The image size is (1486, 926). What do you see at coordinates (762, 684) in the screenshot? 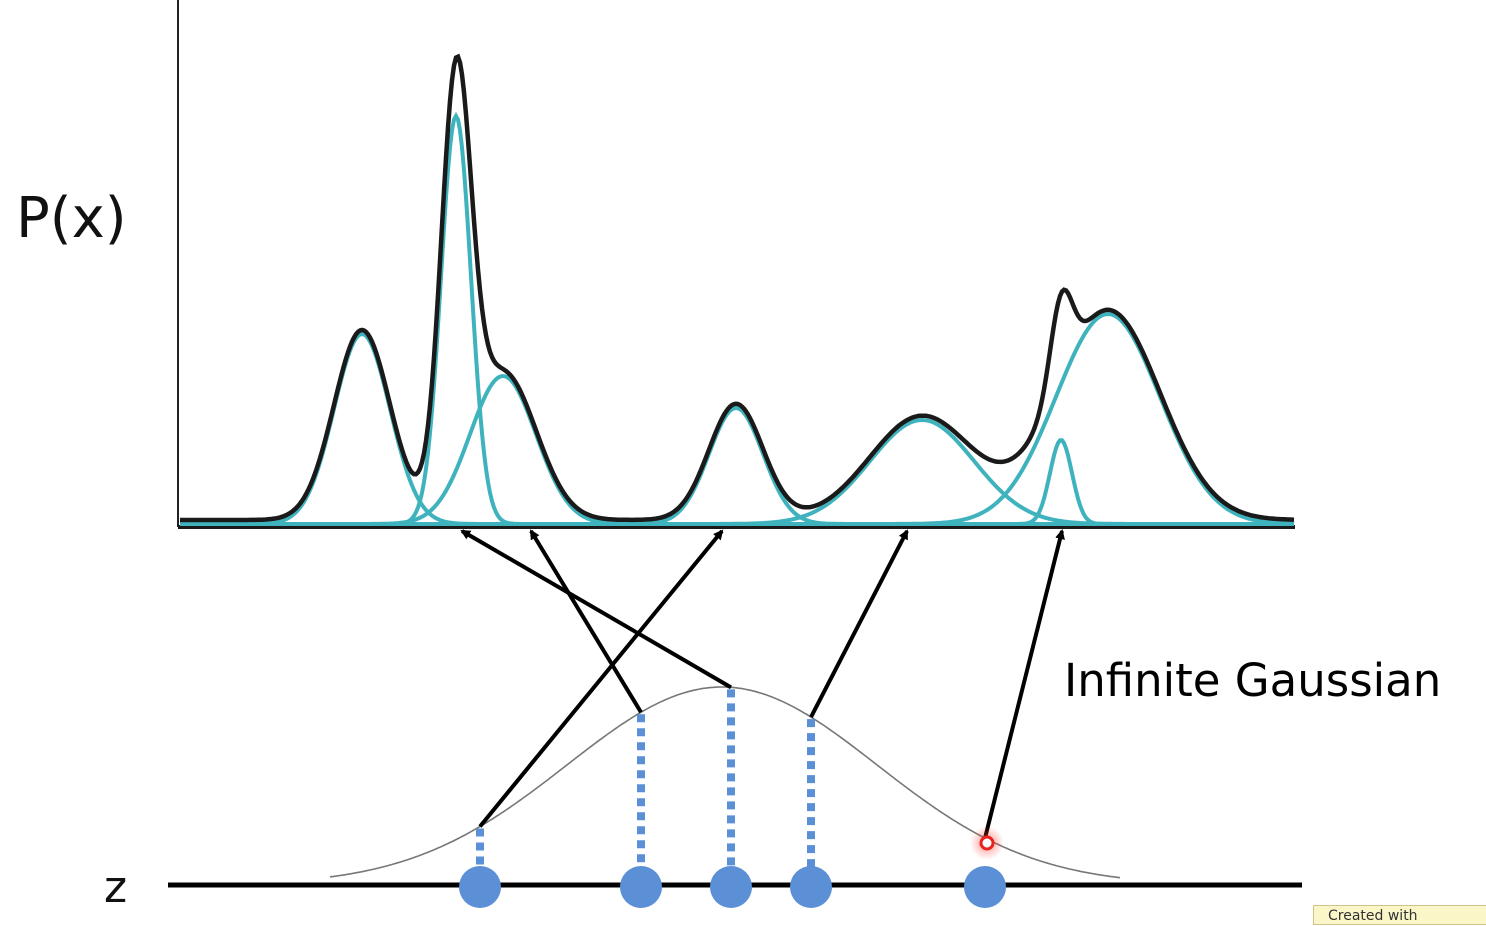
I see `mapping-arrows` at bounding box center [762, 684].